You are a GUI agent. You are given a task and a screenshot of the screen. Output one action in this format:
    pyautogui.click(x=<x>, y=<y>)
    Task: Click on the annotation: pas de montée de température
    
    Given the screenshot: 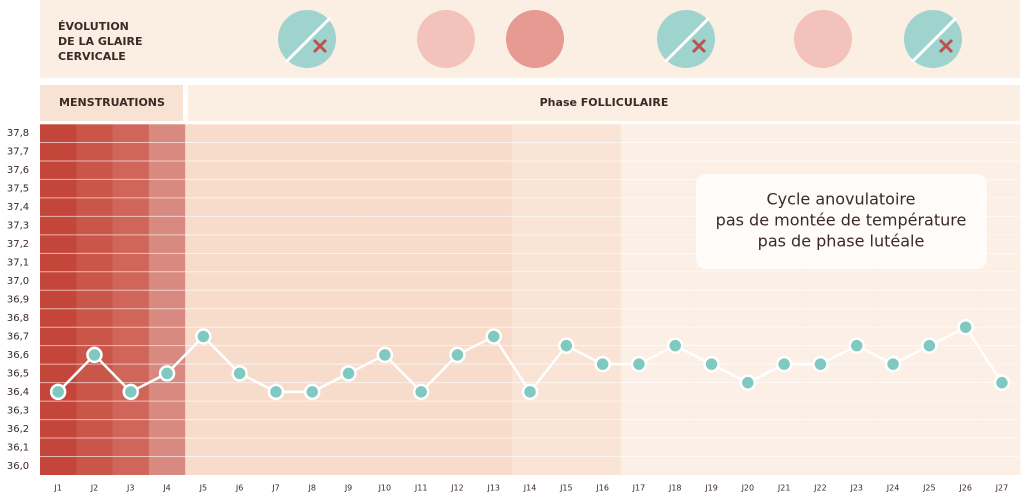 What is the action you would take?
    pyautogui.click(x=841, y=220)
    